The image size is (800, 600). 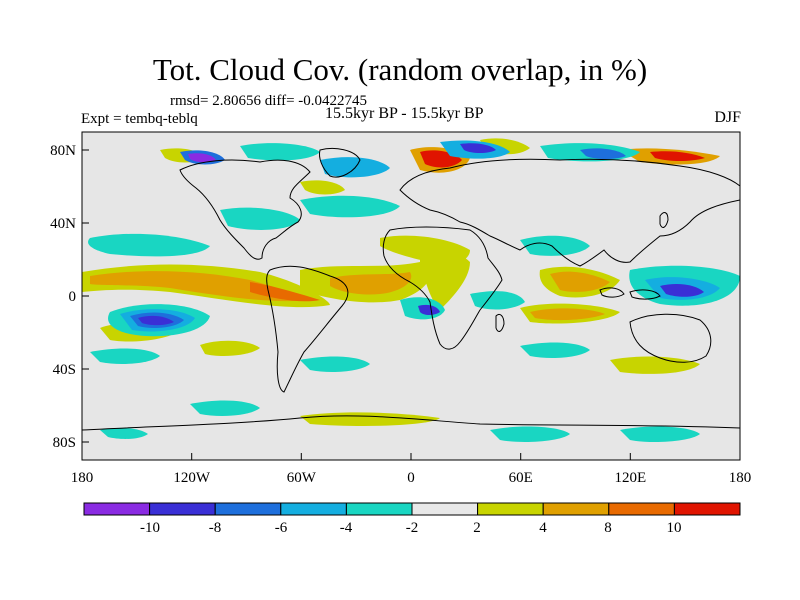 I want to click on map-title: Tot. Cloud Cov. (random overlap, in %), so click(x=400, y=69).